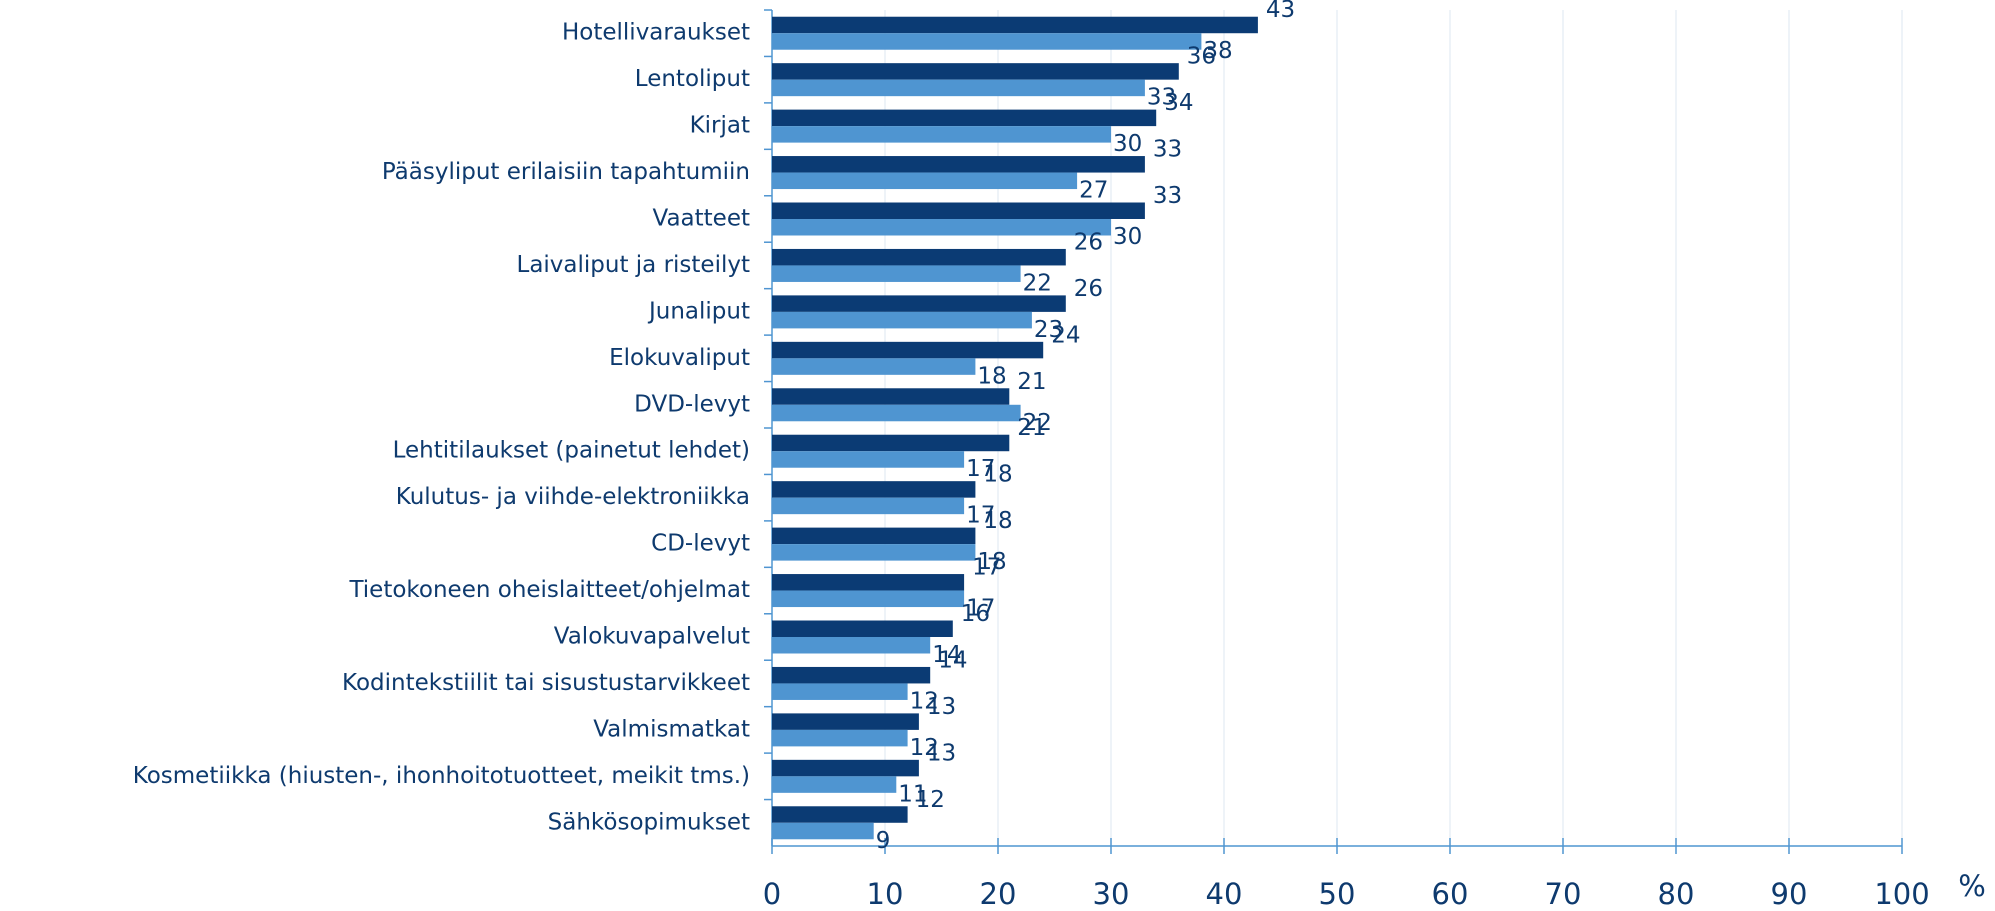 The height and width of the screenshot is (911, 1995). Describe the element at coordinates (912, 794) in the screenshot. I see `value-label: 11` at that location.